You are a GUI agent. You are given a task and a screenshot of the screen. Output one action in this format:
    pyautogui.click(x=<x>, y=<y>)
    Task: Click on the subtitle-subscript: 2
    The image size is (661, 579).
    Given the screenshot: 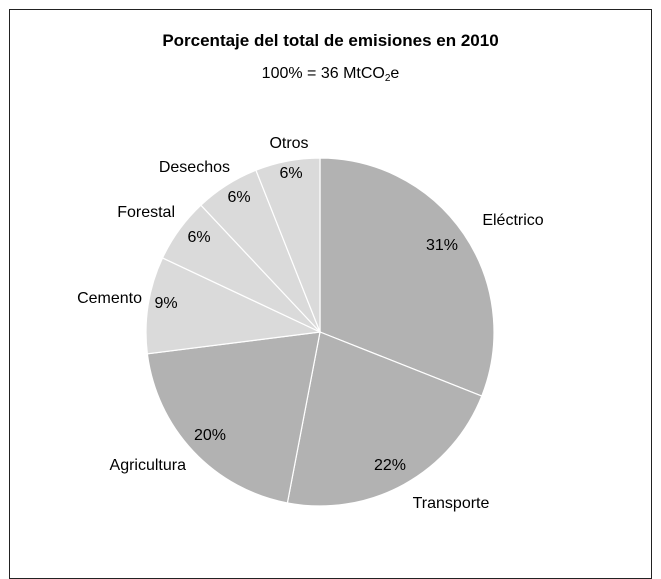 What is the action you would take?
    pyautogui.click(x=387, y=78)
    